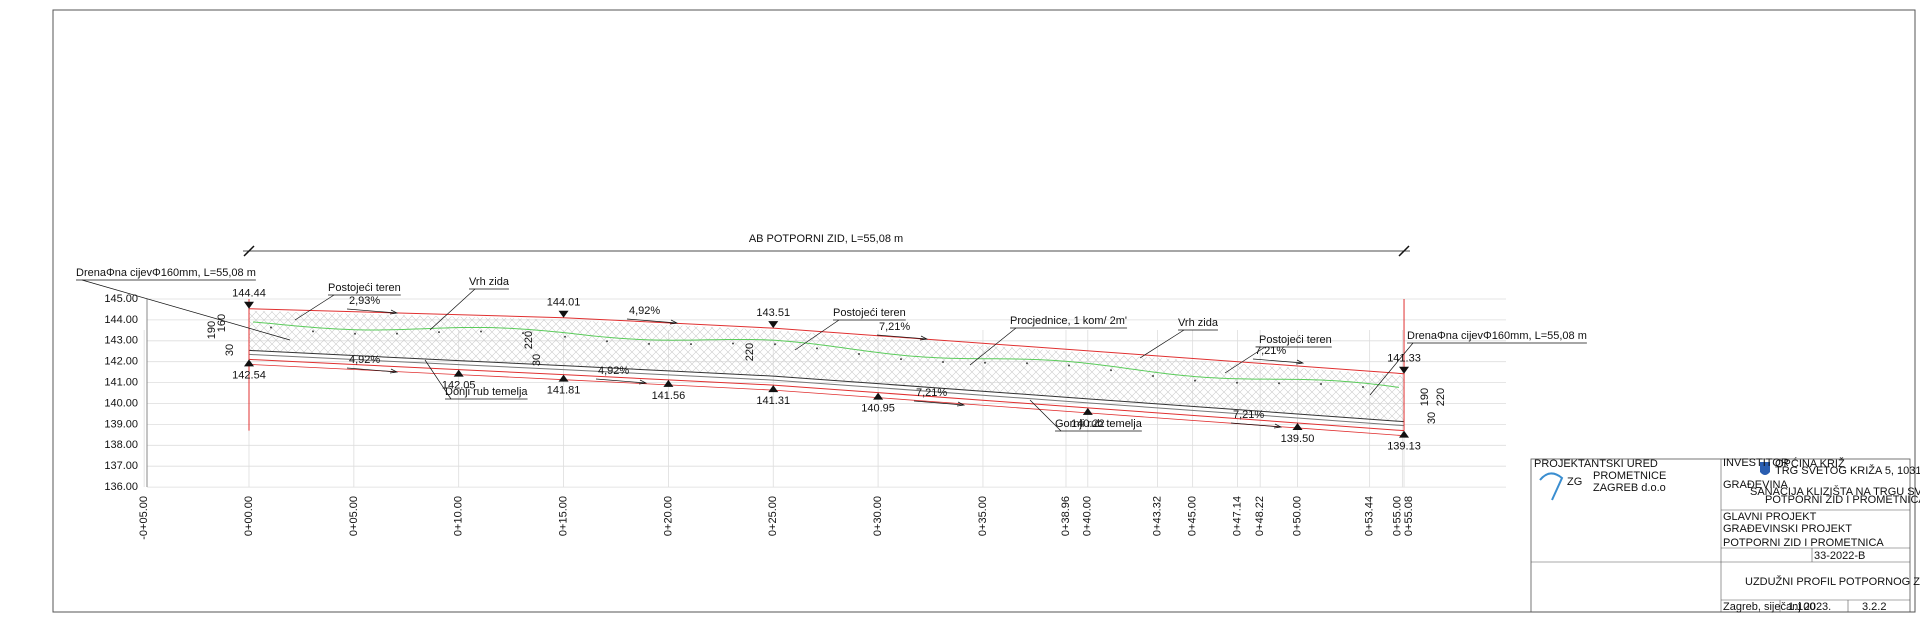 The image size is (1920, 624). I want to click on slope: 2,93%, so click(364, 301).